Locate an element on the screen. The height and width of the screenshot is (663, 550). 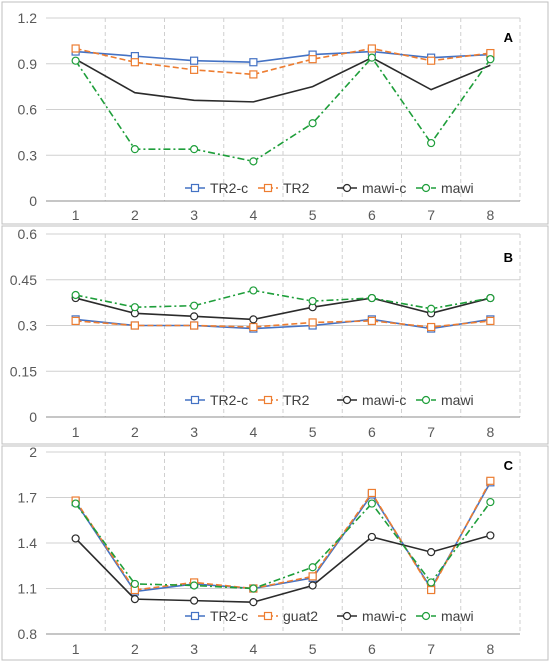
panel-letter: C is located at coordinates (509, 465).